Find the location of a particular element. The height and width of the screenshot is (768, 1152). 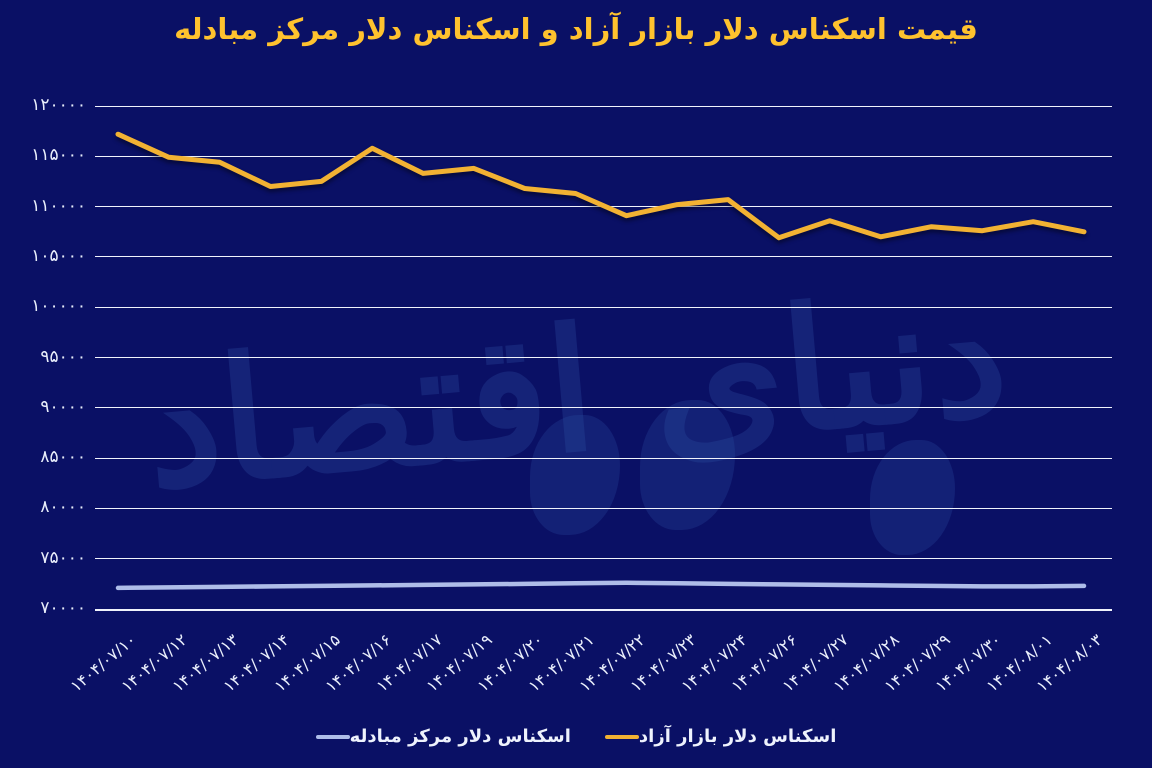

legend-label-free-market: اسکناس دلار بازار آزاد is located at coordinates (737, 736).